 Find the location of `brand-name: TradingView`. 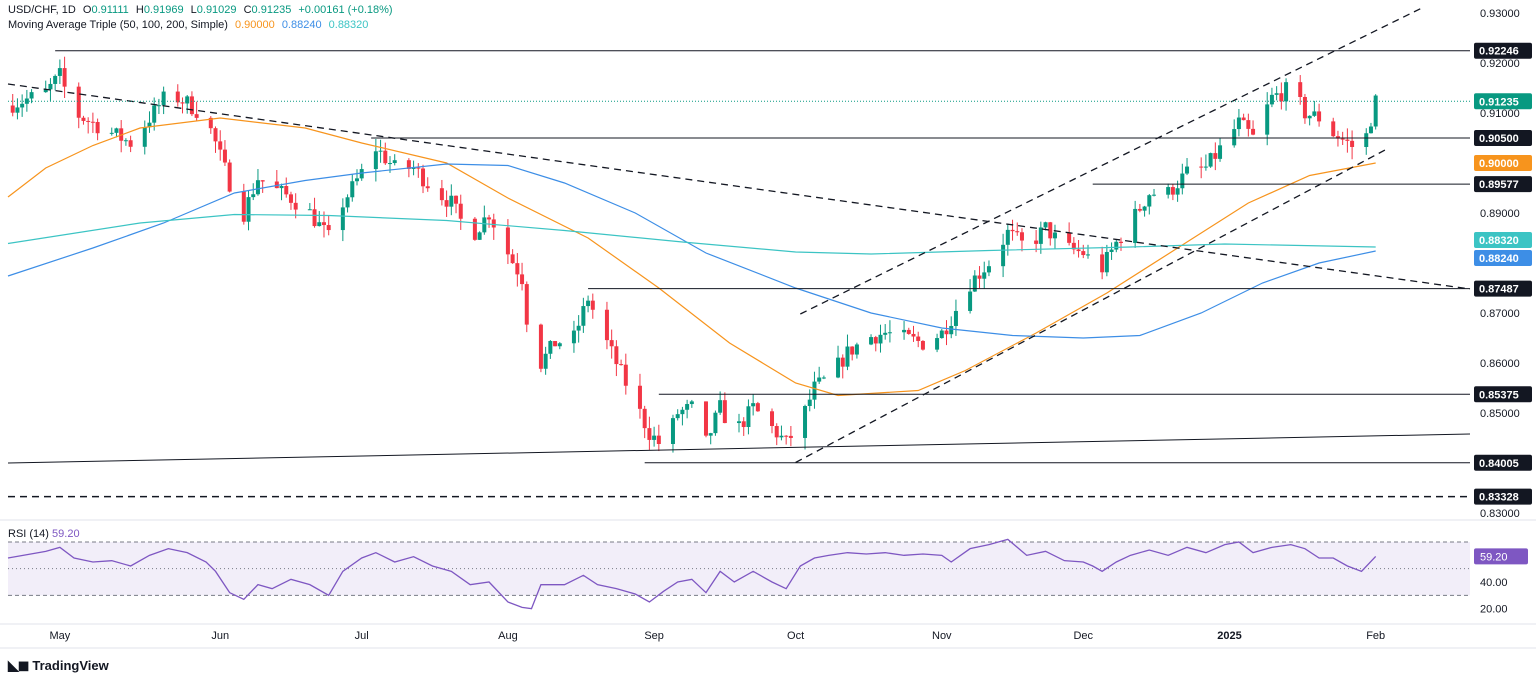

brand-name: TradingView is located at coordinates (70, 665).